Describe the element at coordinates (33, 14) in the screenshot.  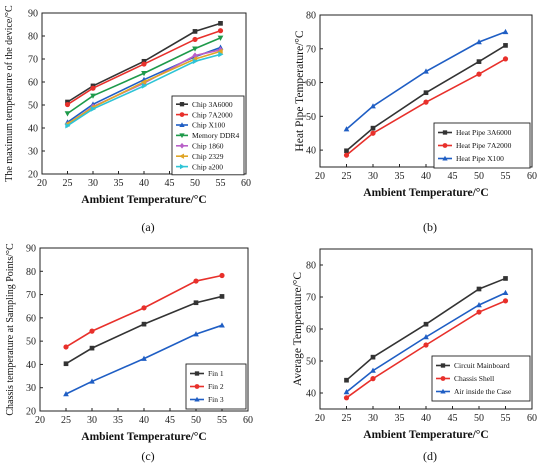
I see `y-tick-label: 90` at that location.